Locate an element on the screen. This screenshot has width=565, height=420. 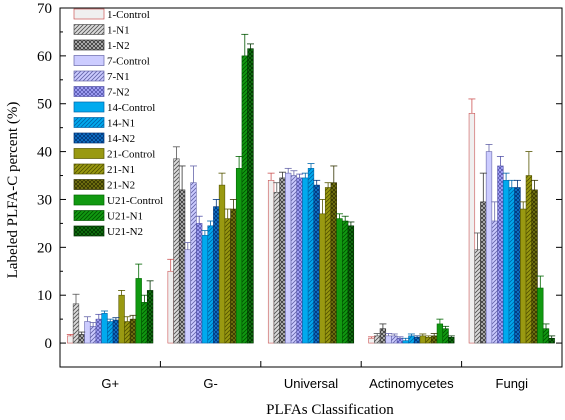
bar-fungi-14-n1 is located at coordinates (511, 265).